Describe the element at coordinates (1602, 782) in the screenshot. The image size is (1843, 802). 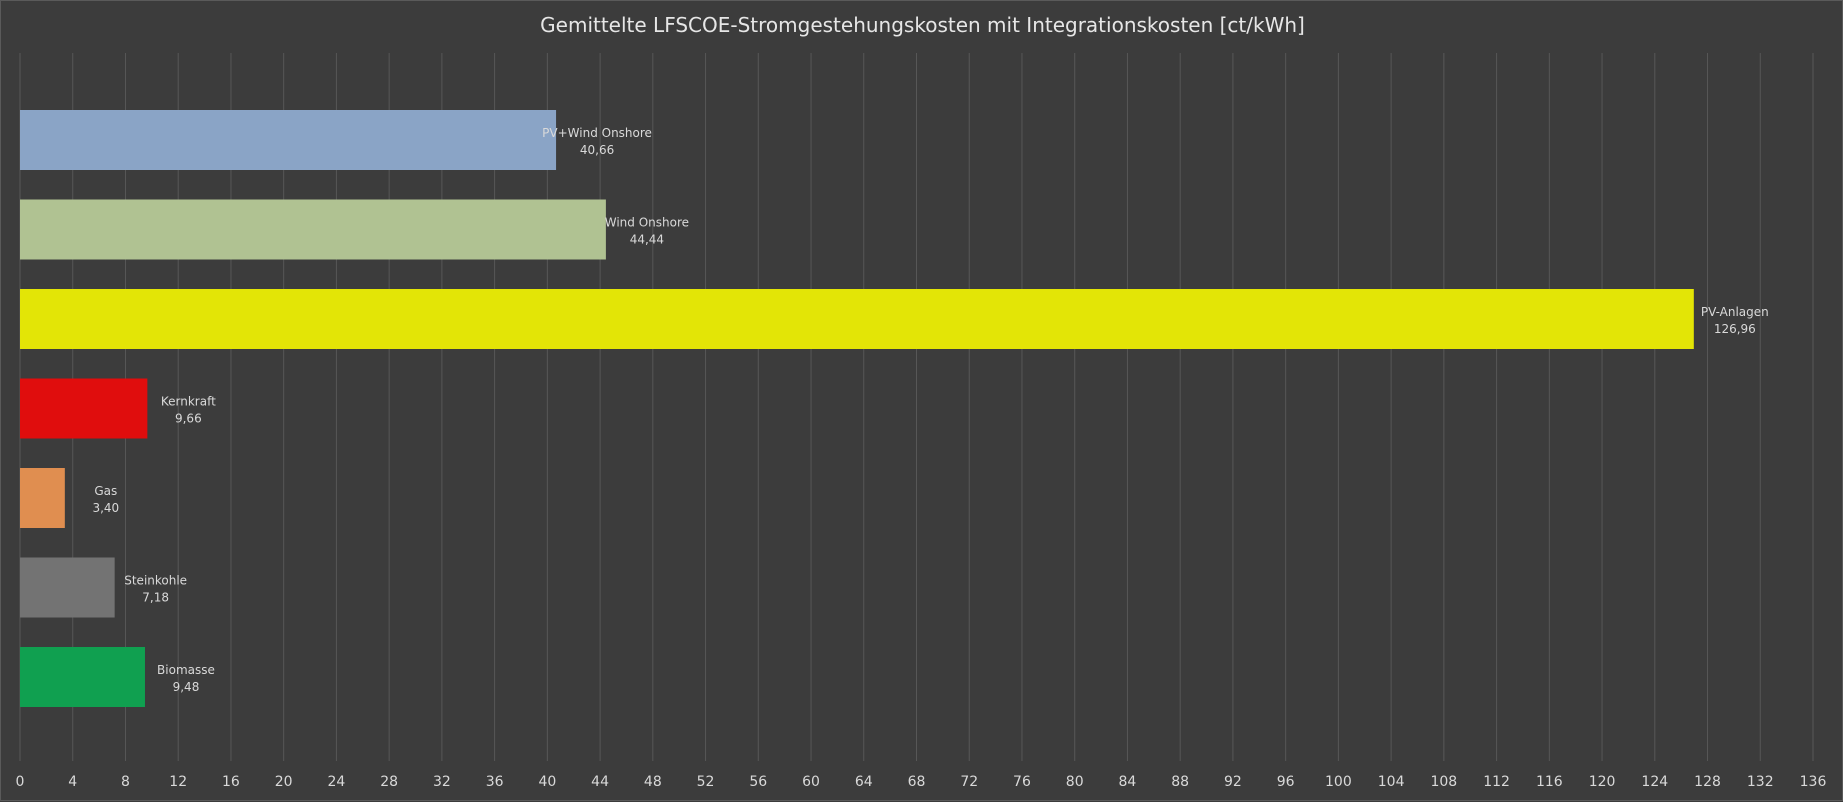
I see `x-tick-label: 120` at that location.